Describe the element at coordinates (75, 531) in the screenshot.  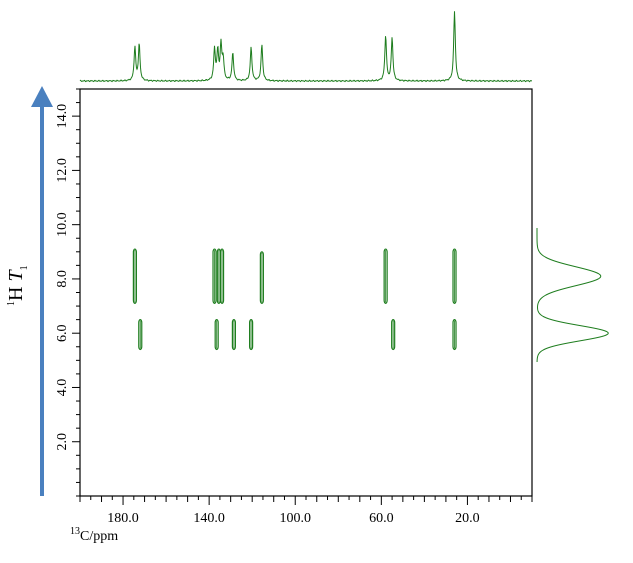
I see `x-axis-label-superscript: 13` at that location.